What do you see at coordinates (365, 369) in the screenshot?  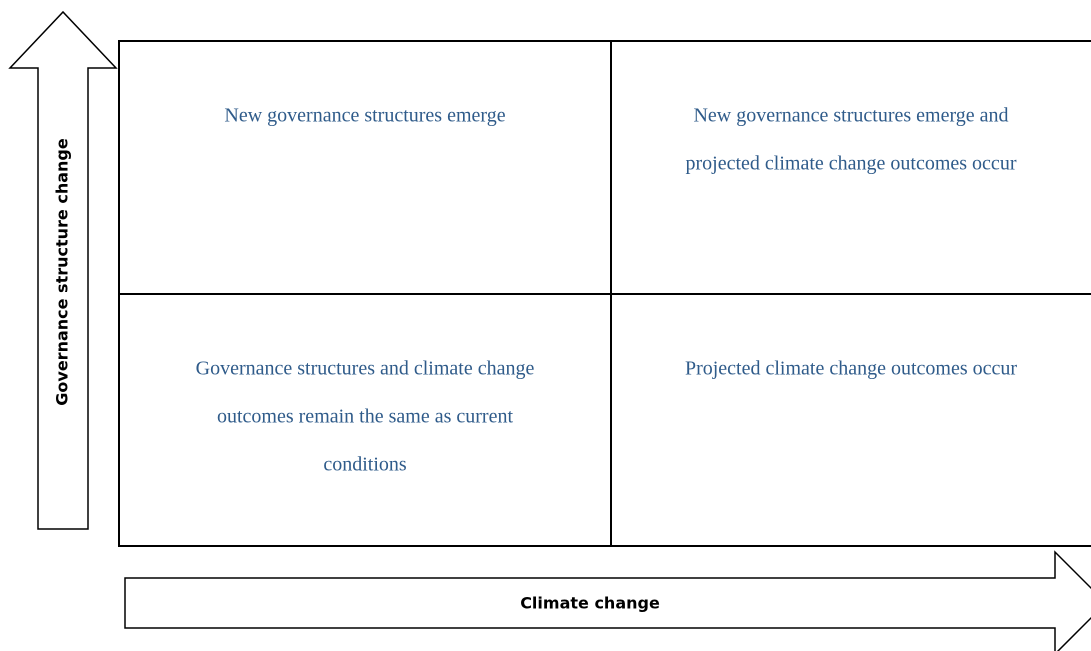 I see `quadrant-text: Governance structures and climate change` at bounding box center [365, 369].